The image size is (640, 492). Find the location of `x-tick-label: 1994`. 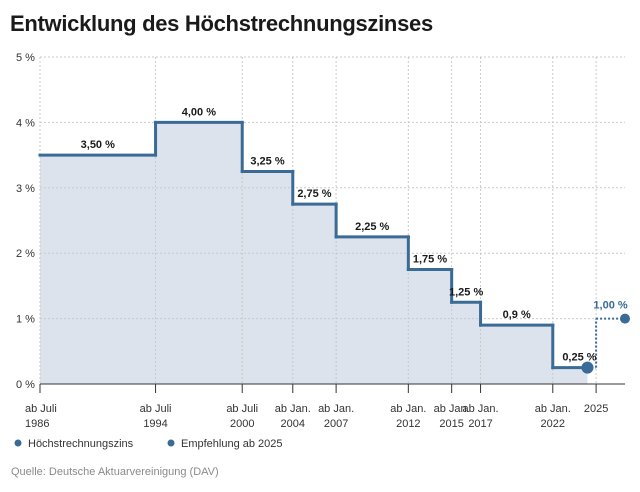

x-tick-label: 1994 is located at coordinates (155, 424).